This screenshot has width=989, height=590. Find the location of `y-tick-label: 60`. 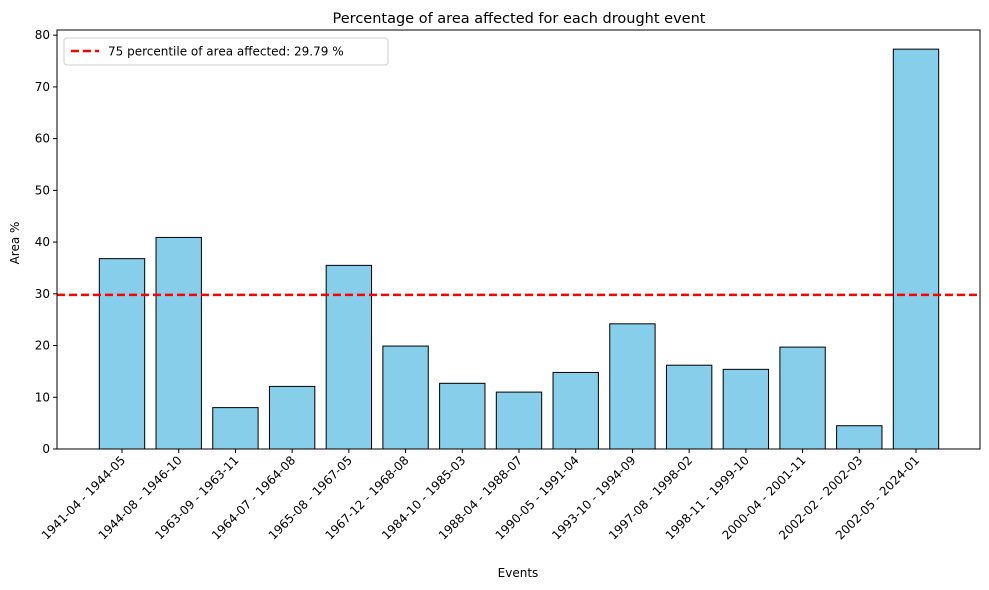

y-tick-label: 60 is located at coordinates (42, 139).